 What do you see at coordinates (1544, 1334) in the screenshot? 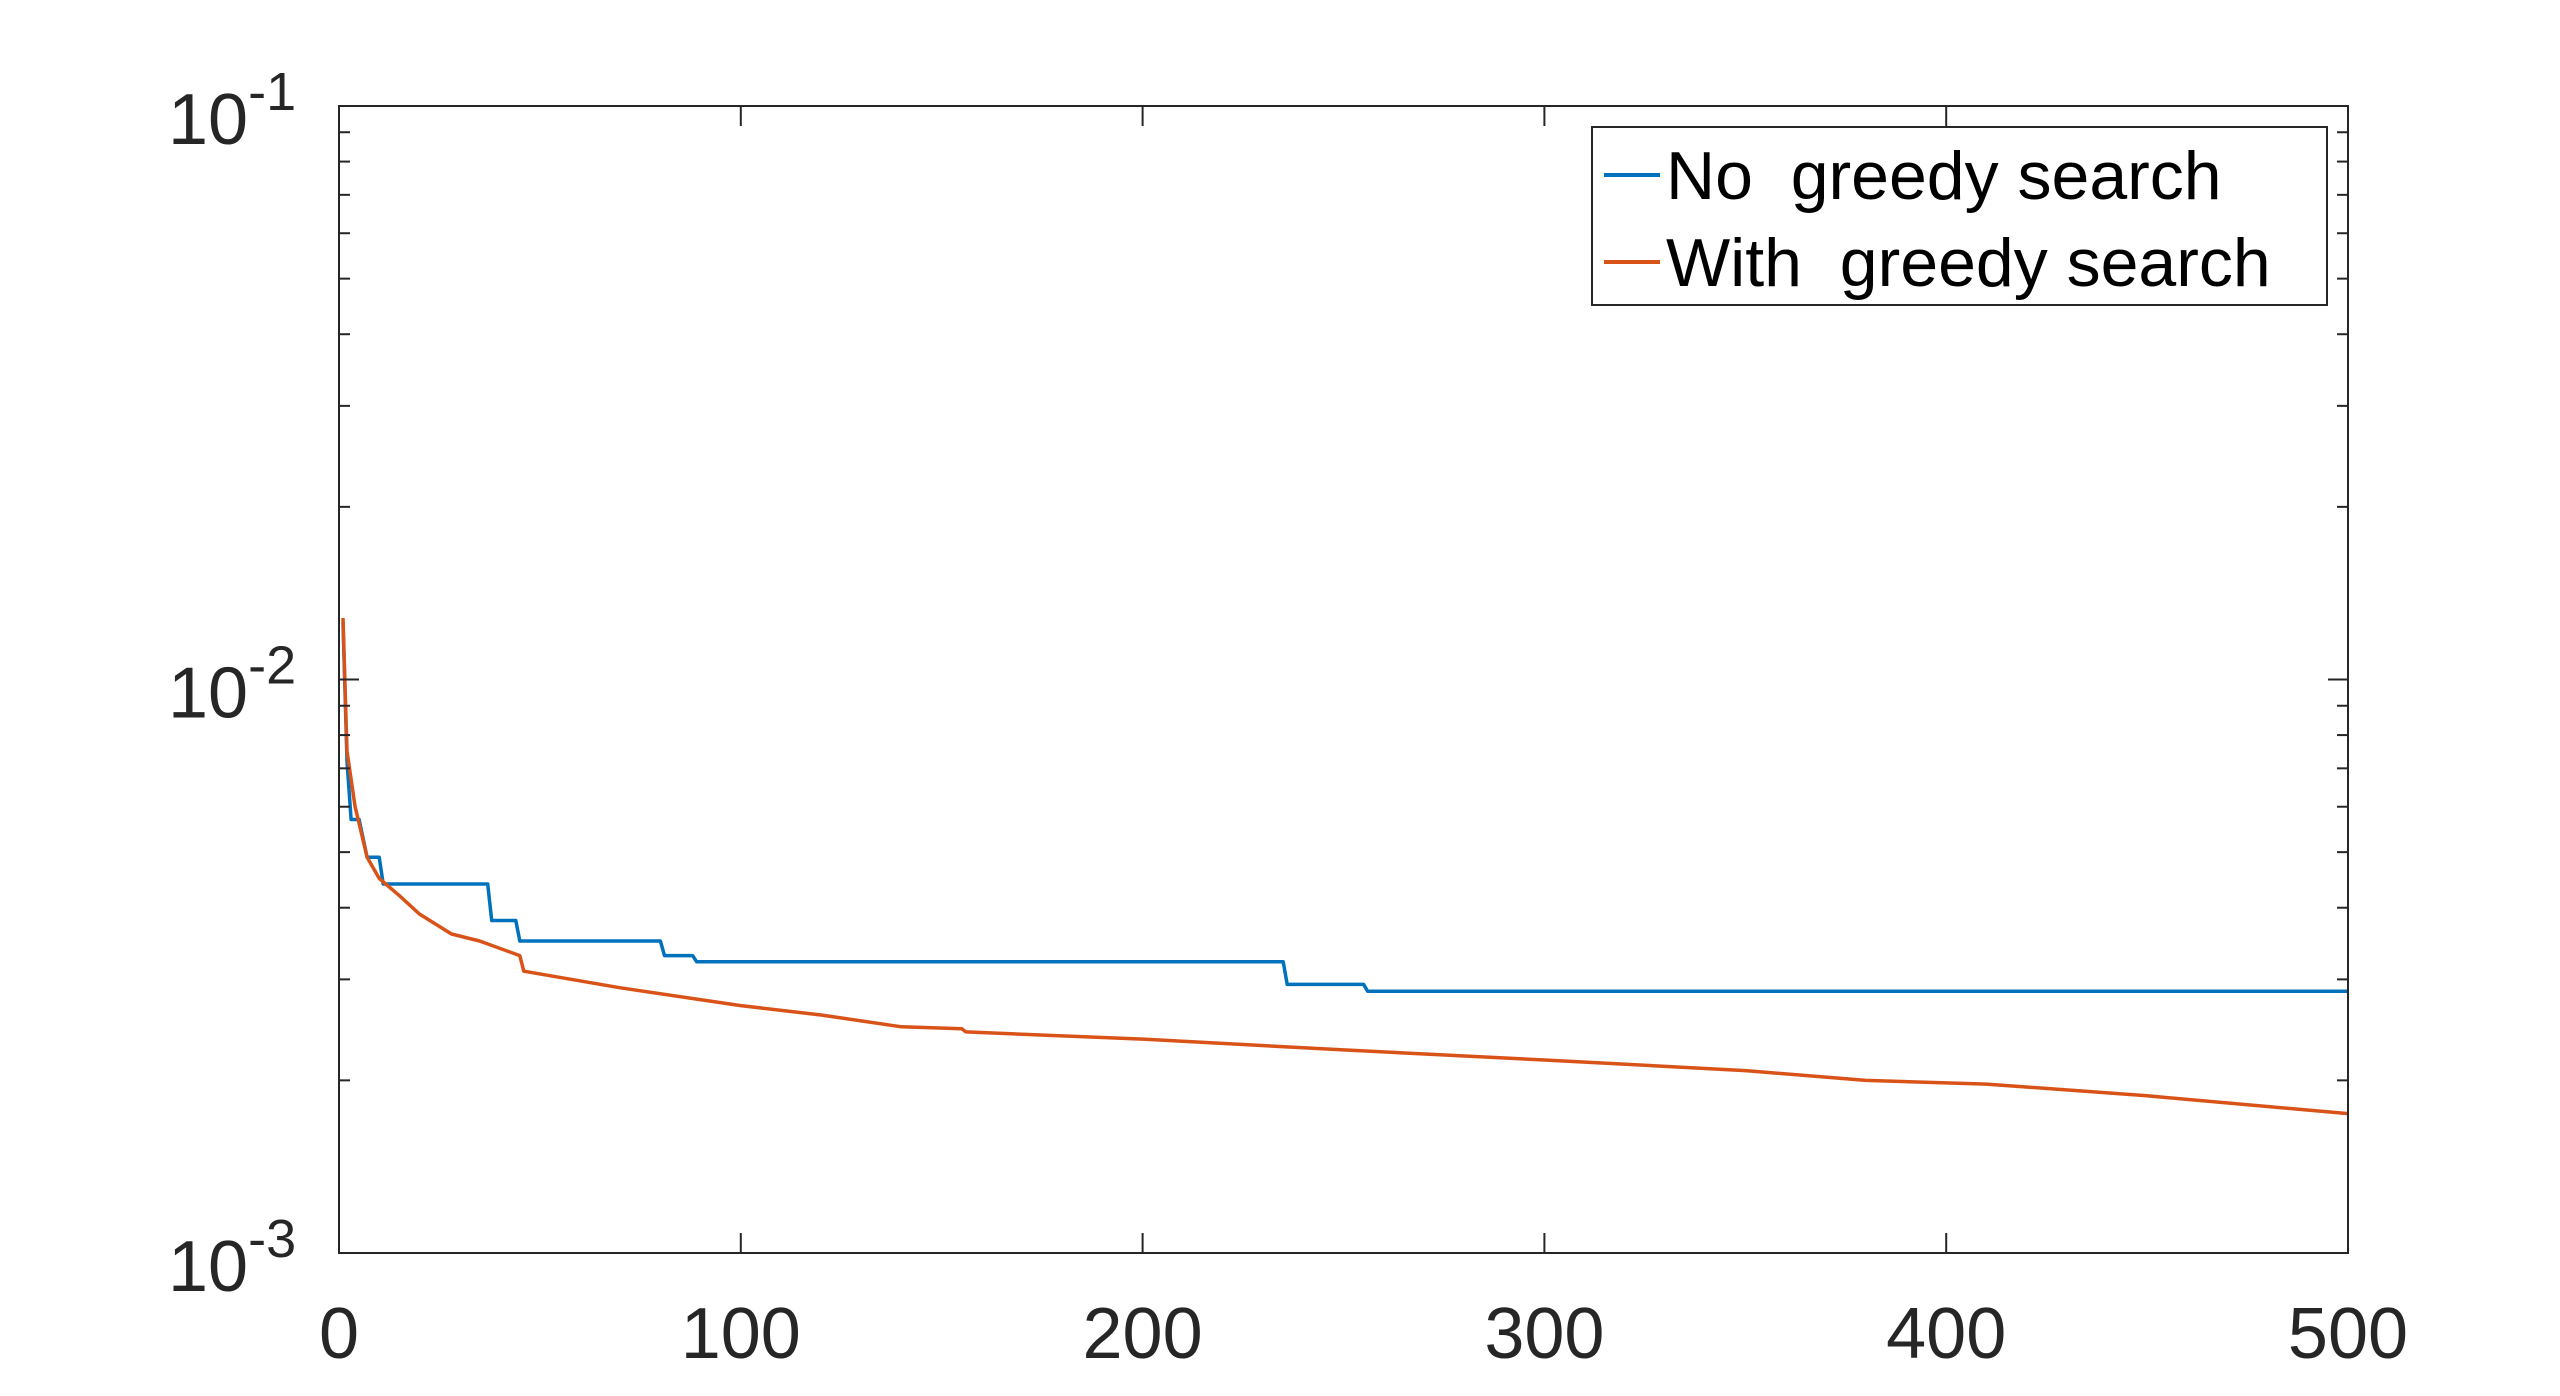
I see `x-tick-label: 300` at bounding box center [1544, 1334].